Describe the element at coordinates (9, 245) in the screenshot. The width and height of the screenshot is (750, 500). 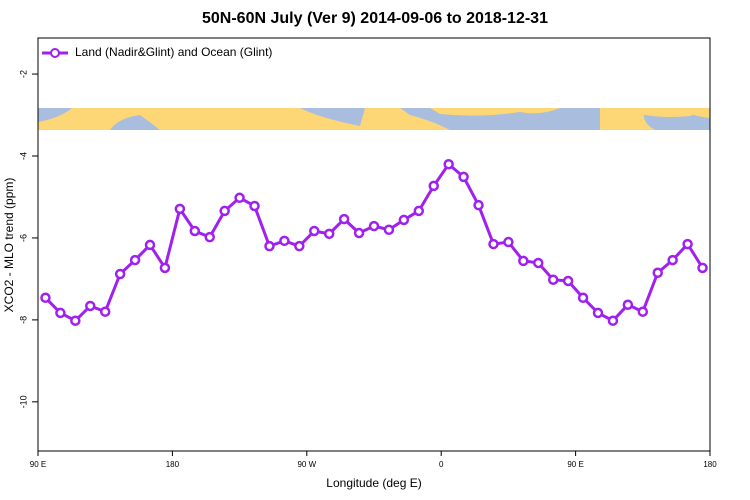
I see `y-axis-label: XCO2 - MLO trend (ppm)` at that location.